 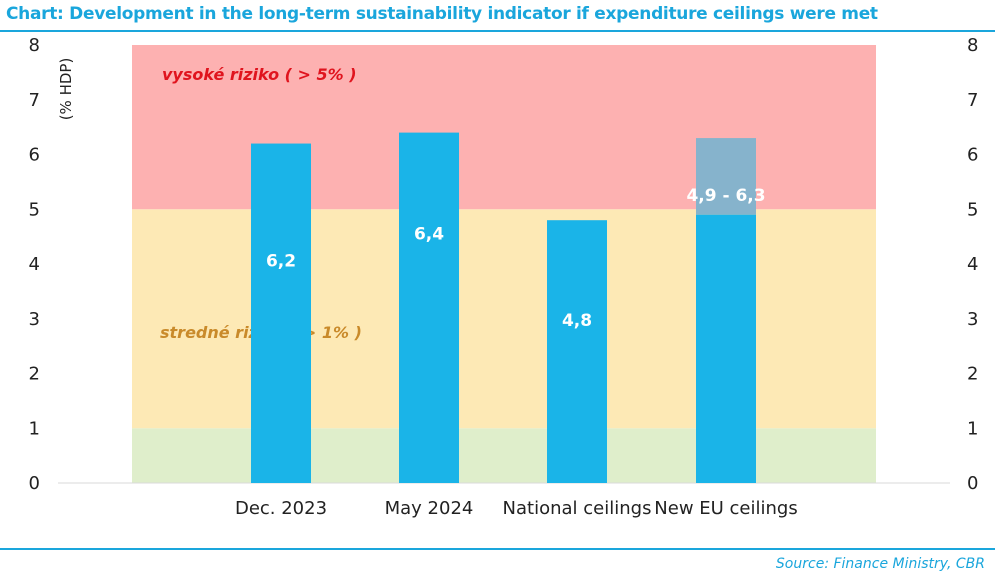 What do you see at coordinates (725, 508) in the screenshot?
I see `x-tick-label: New EU ceilings` at bounding box center [725, 508].